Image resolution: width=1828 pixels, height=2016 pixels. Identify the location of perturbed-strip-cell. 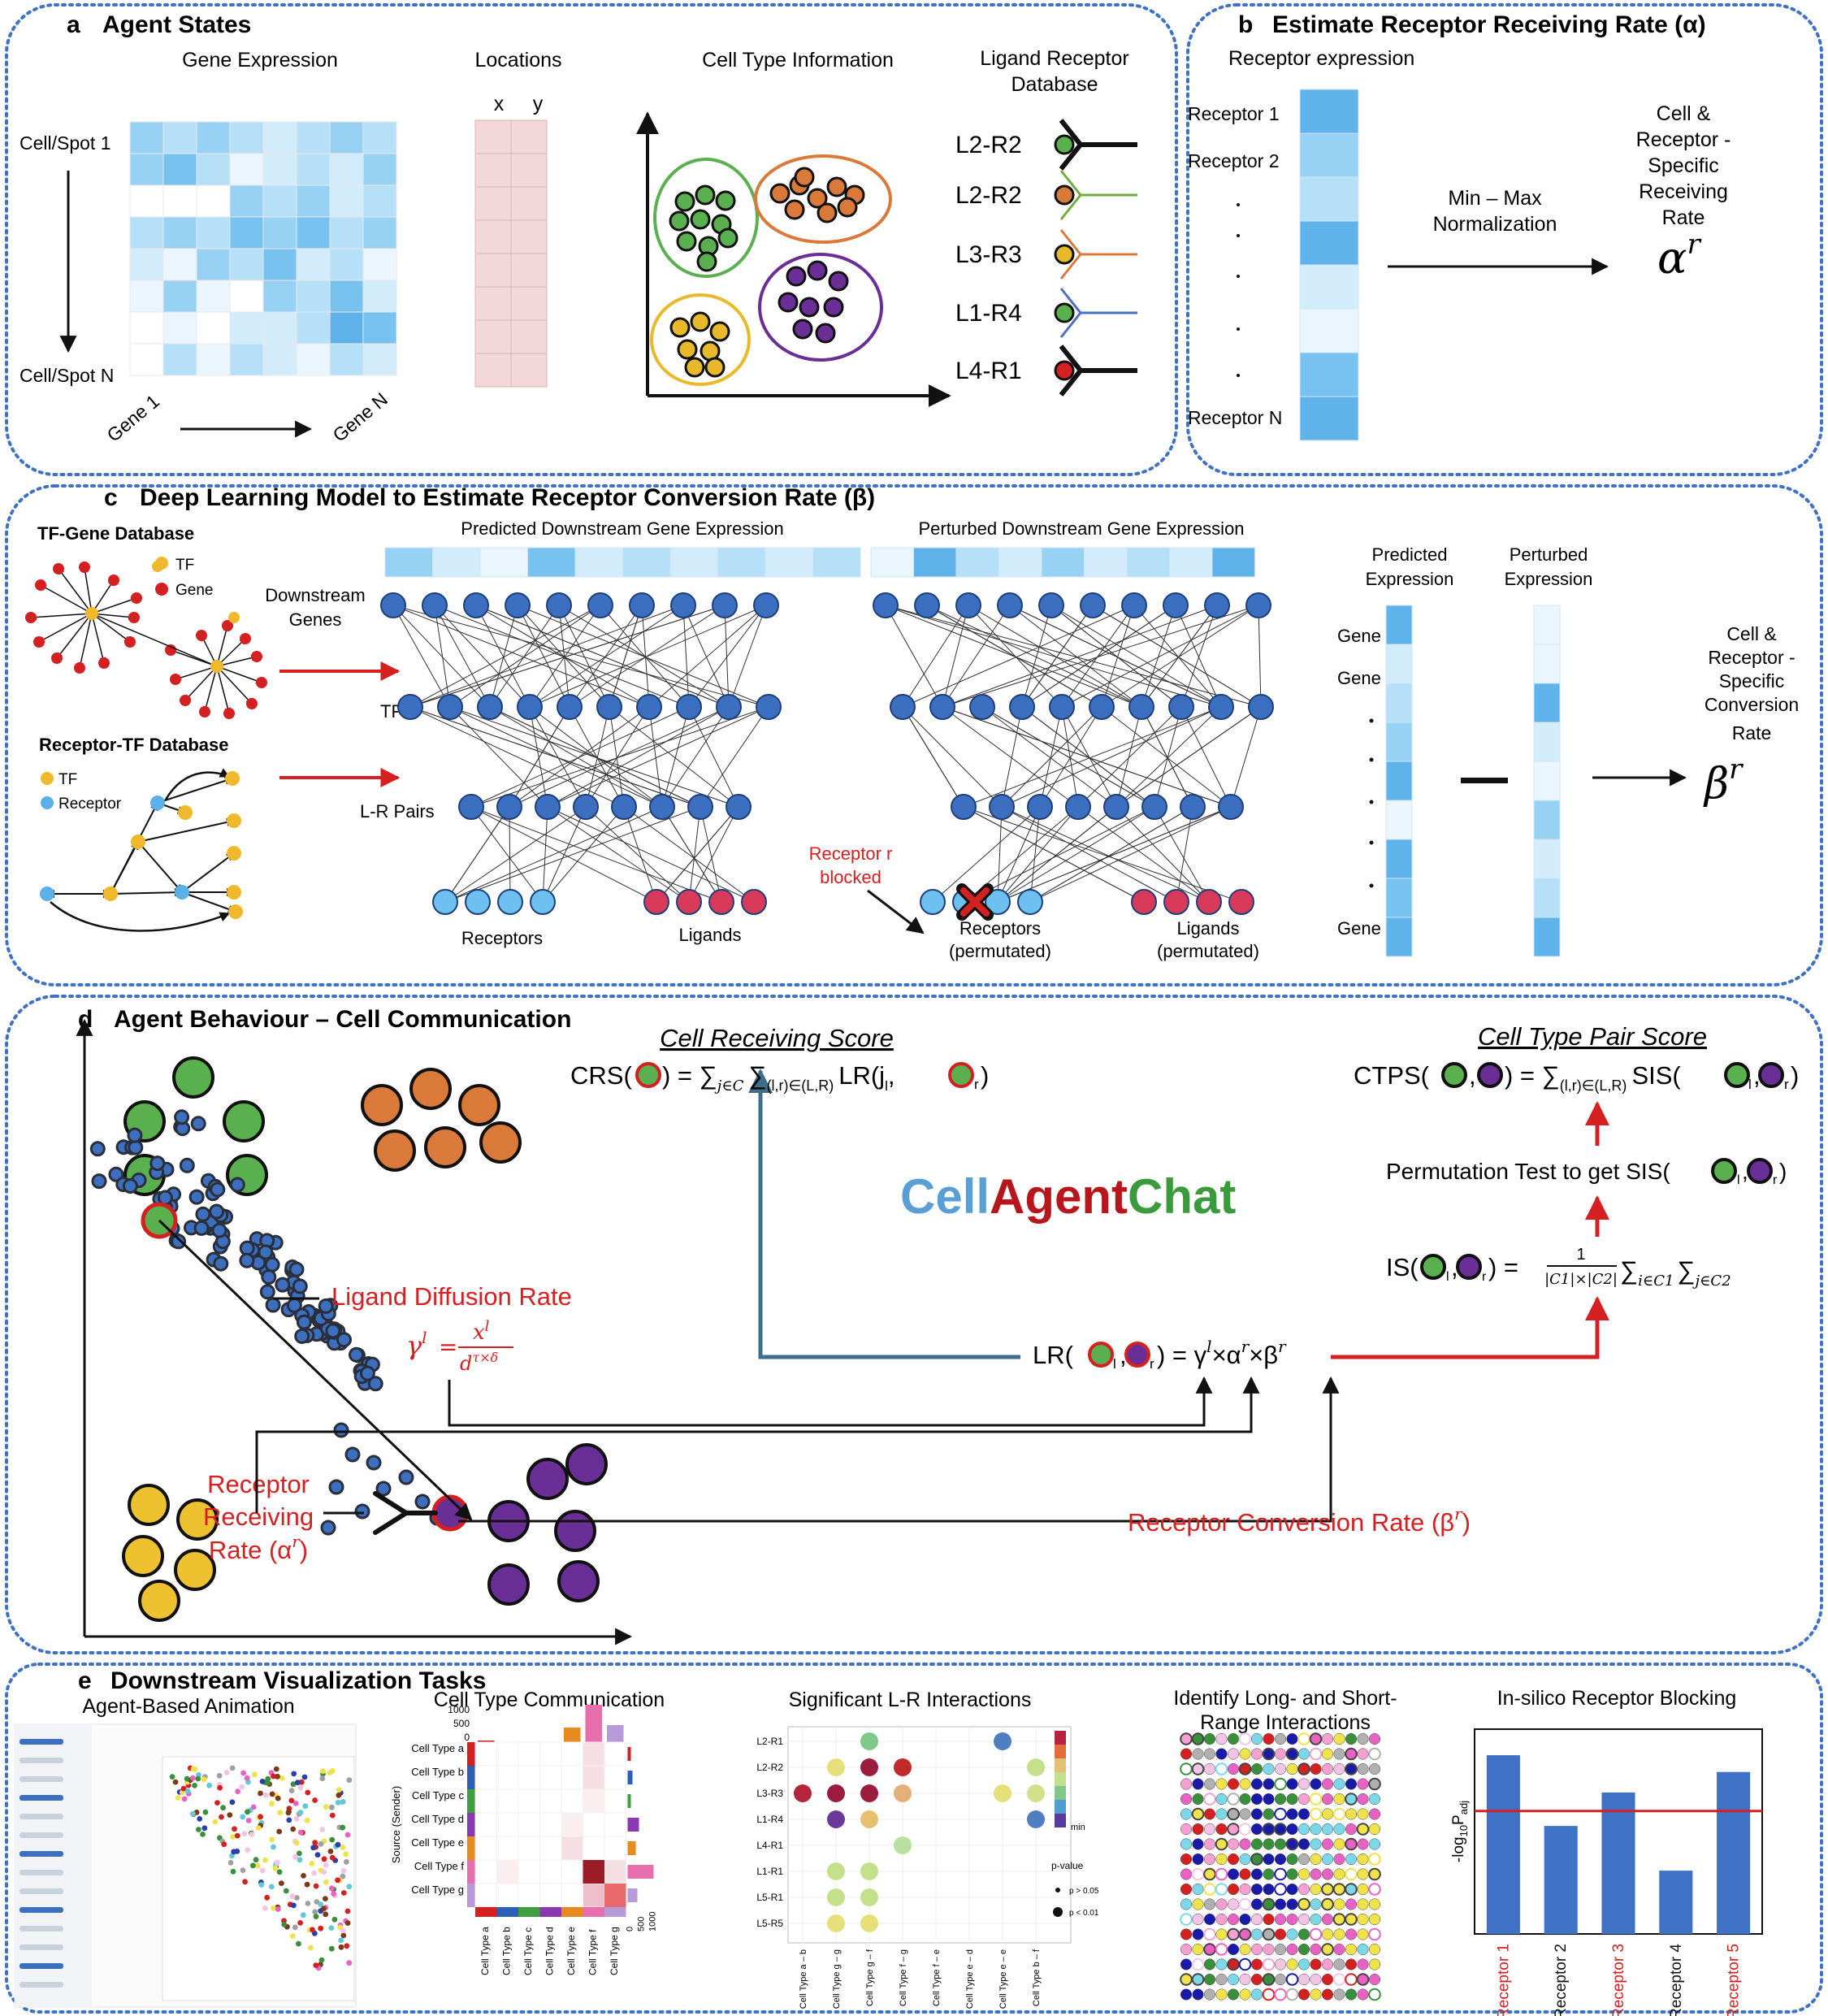
(1191, 562).